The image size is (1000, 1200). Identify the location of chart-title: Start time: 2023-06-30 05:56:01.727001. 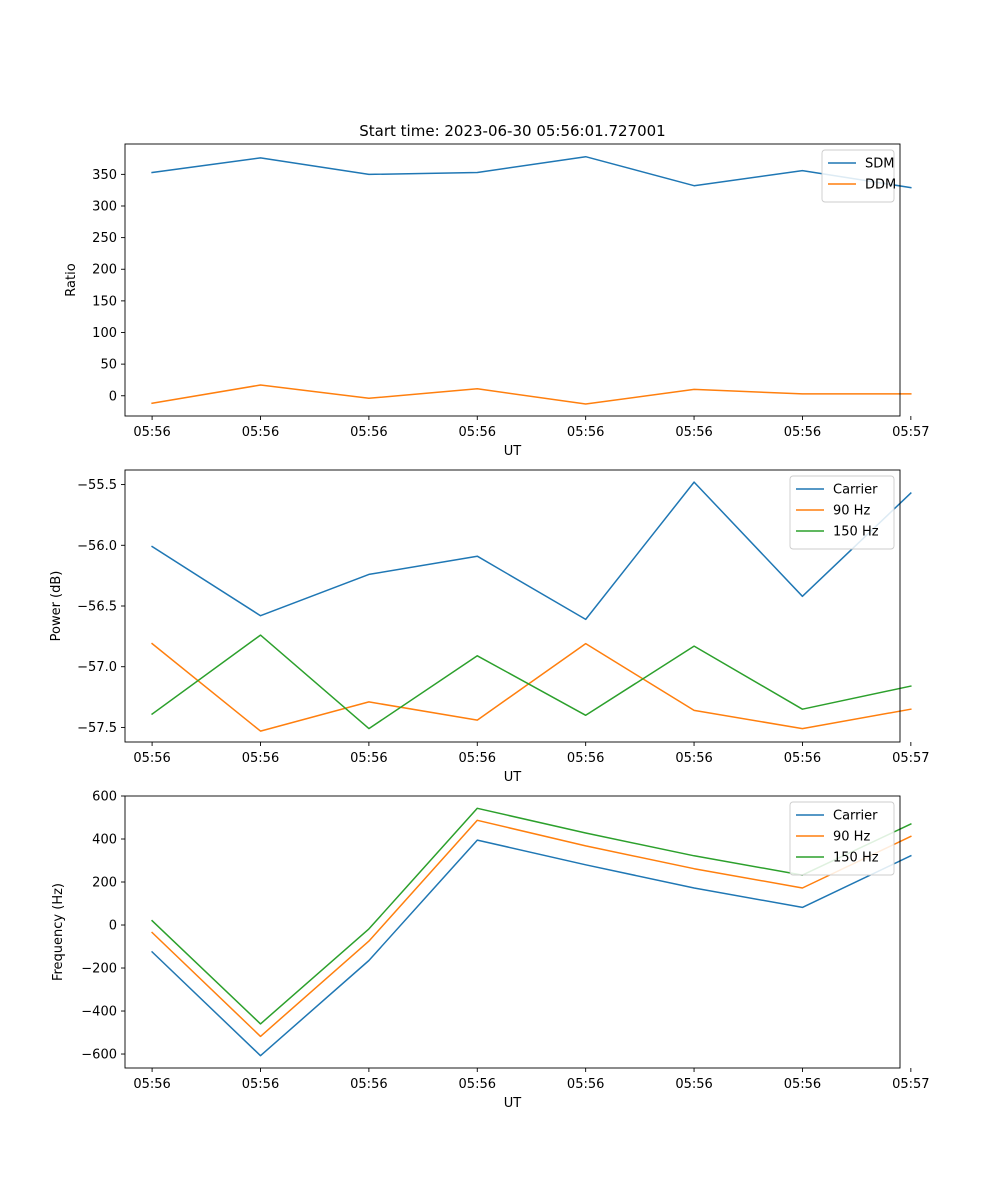
(512, 131).